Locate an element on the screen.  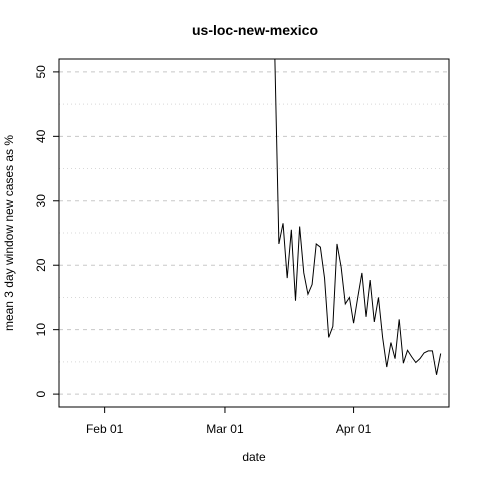
y-axis-label: mean 3 day window new cases as % is located at coordinates (9, 233).